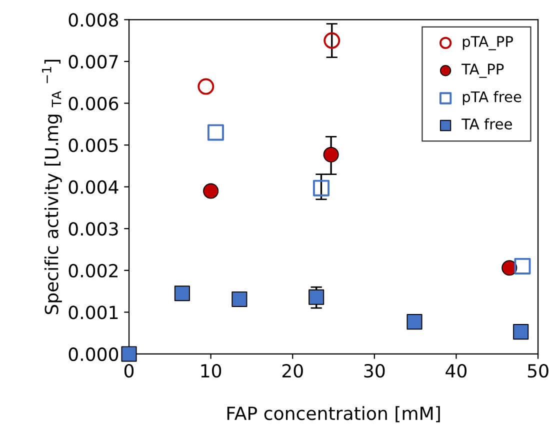 The image size is (549, 437). Describe the element at coordinates (456, 371) in the screenshot. I see `x-tick-label: 40` at that location.